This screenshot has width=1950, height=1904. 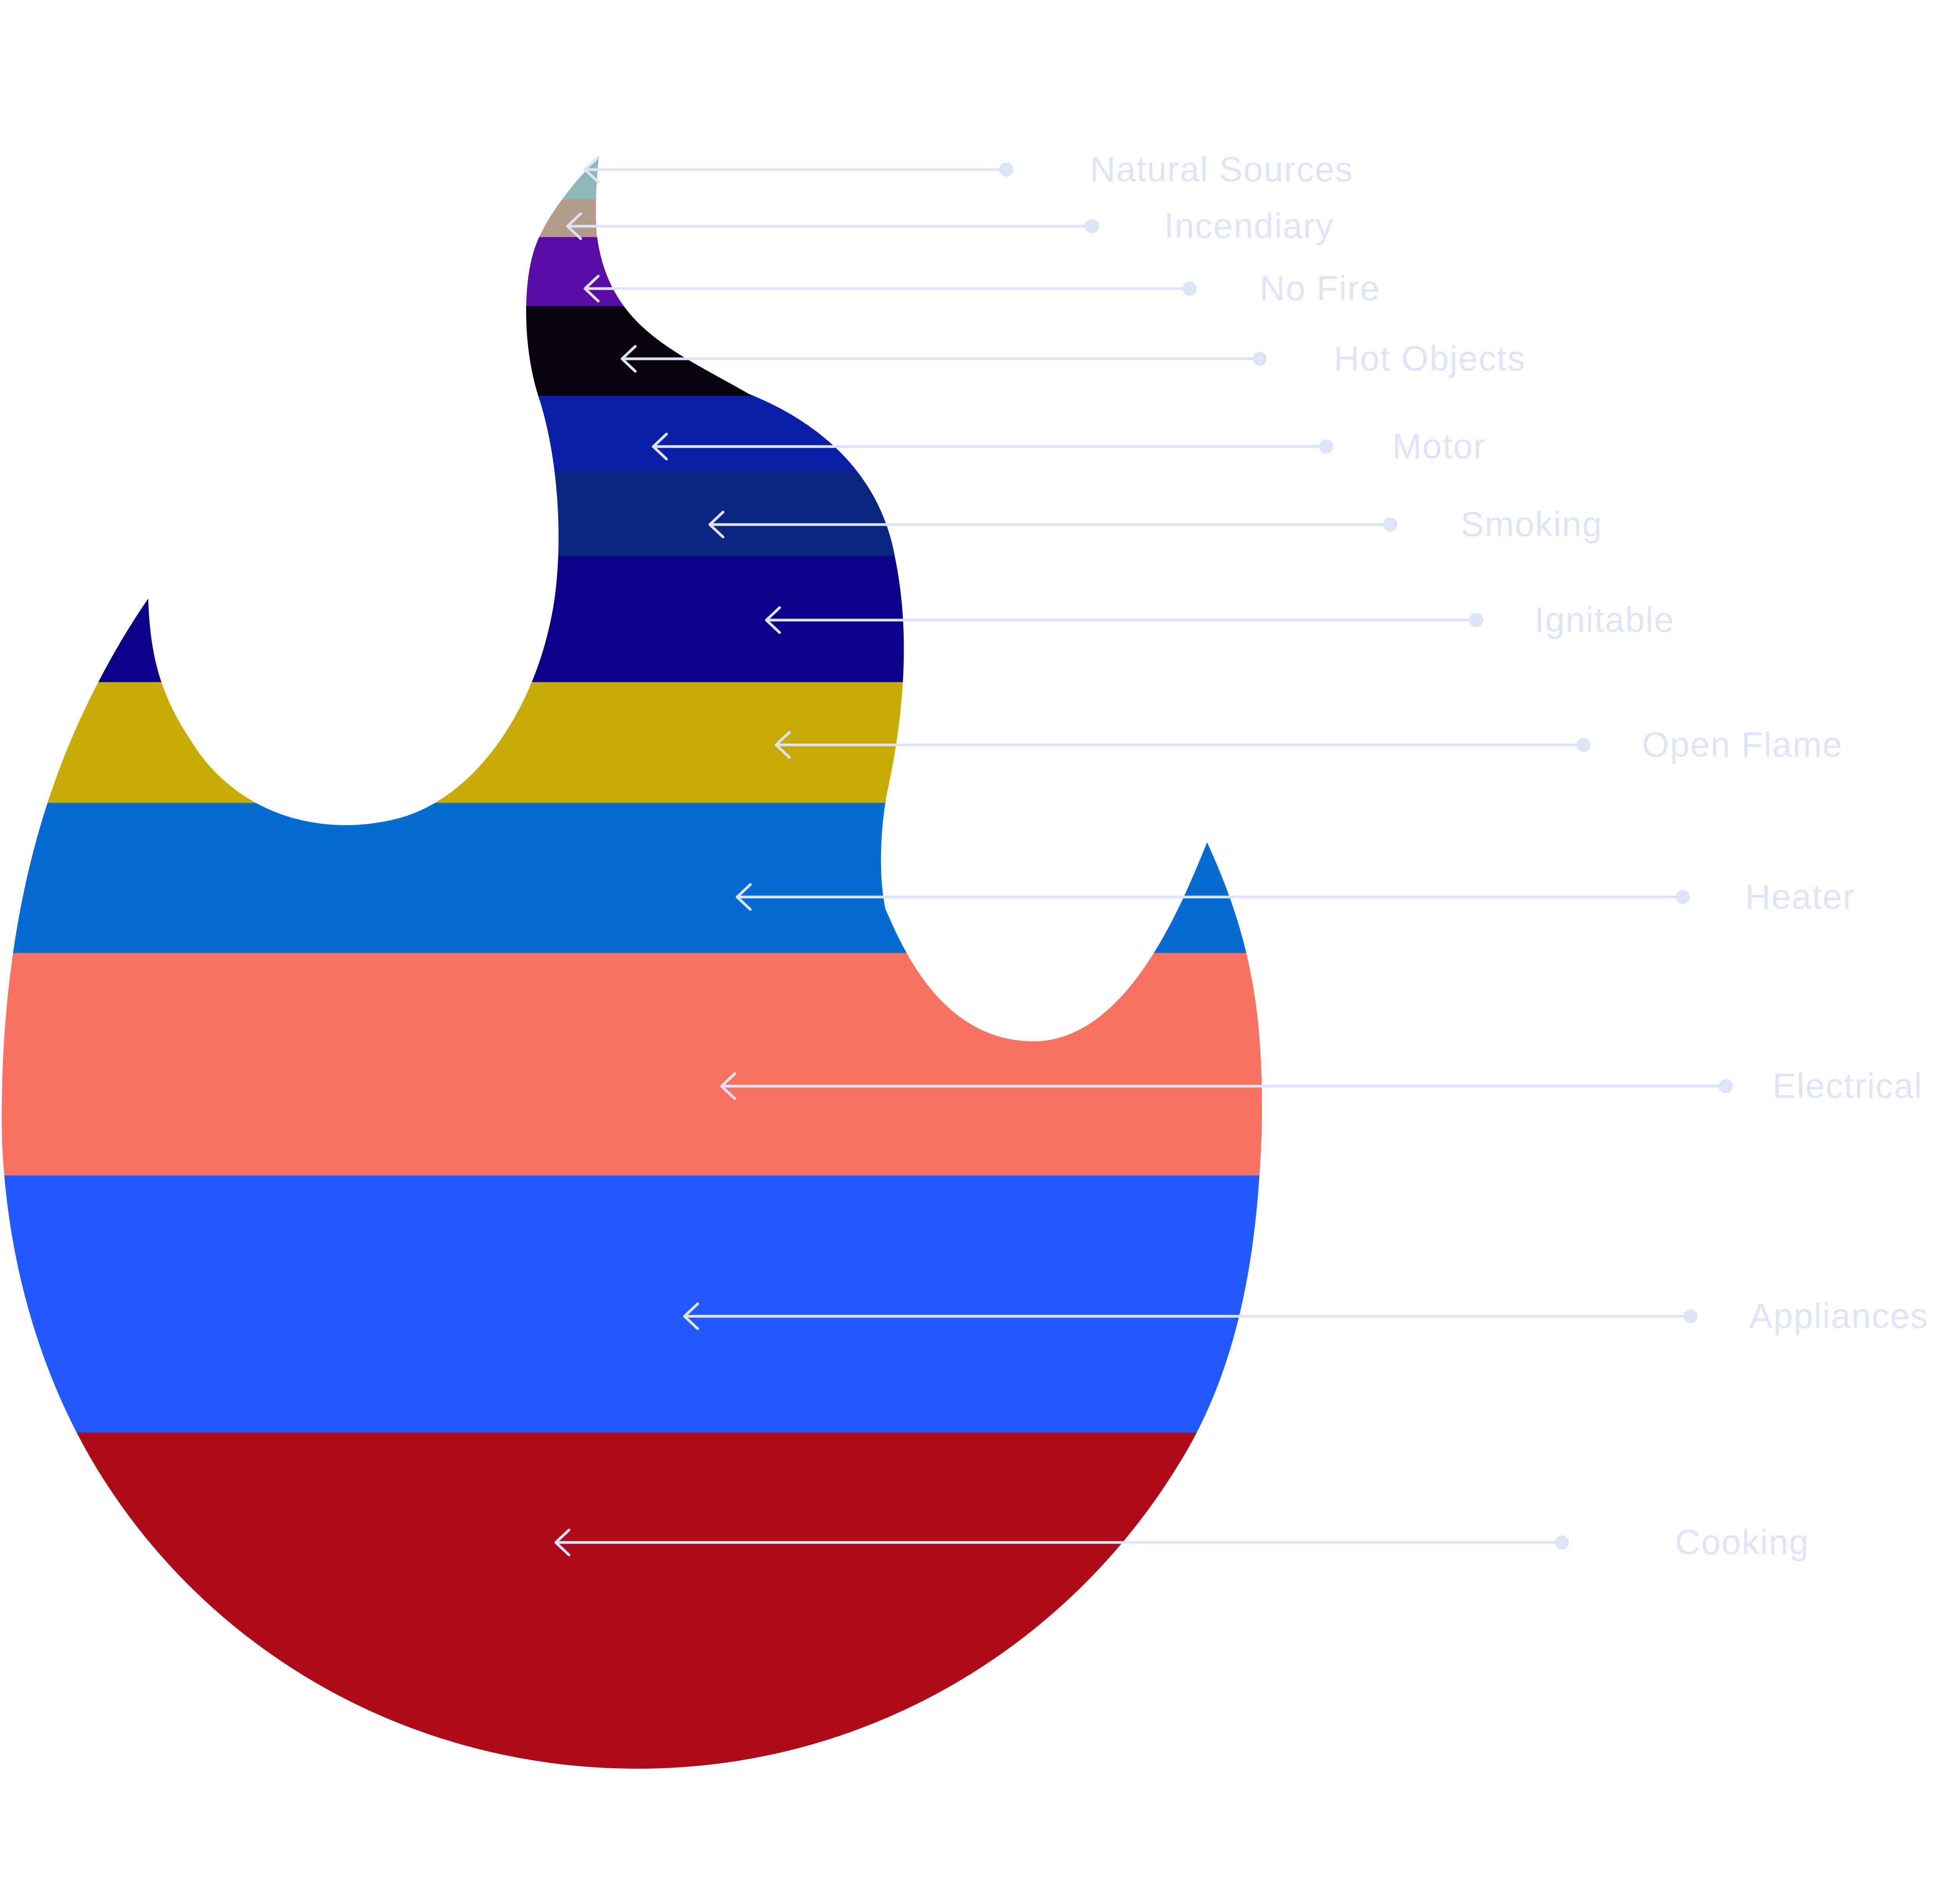 I want to click on band-appliances, so click(x=632, y=1304).